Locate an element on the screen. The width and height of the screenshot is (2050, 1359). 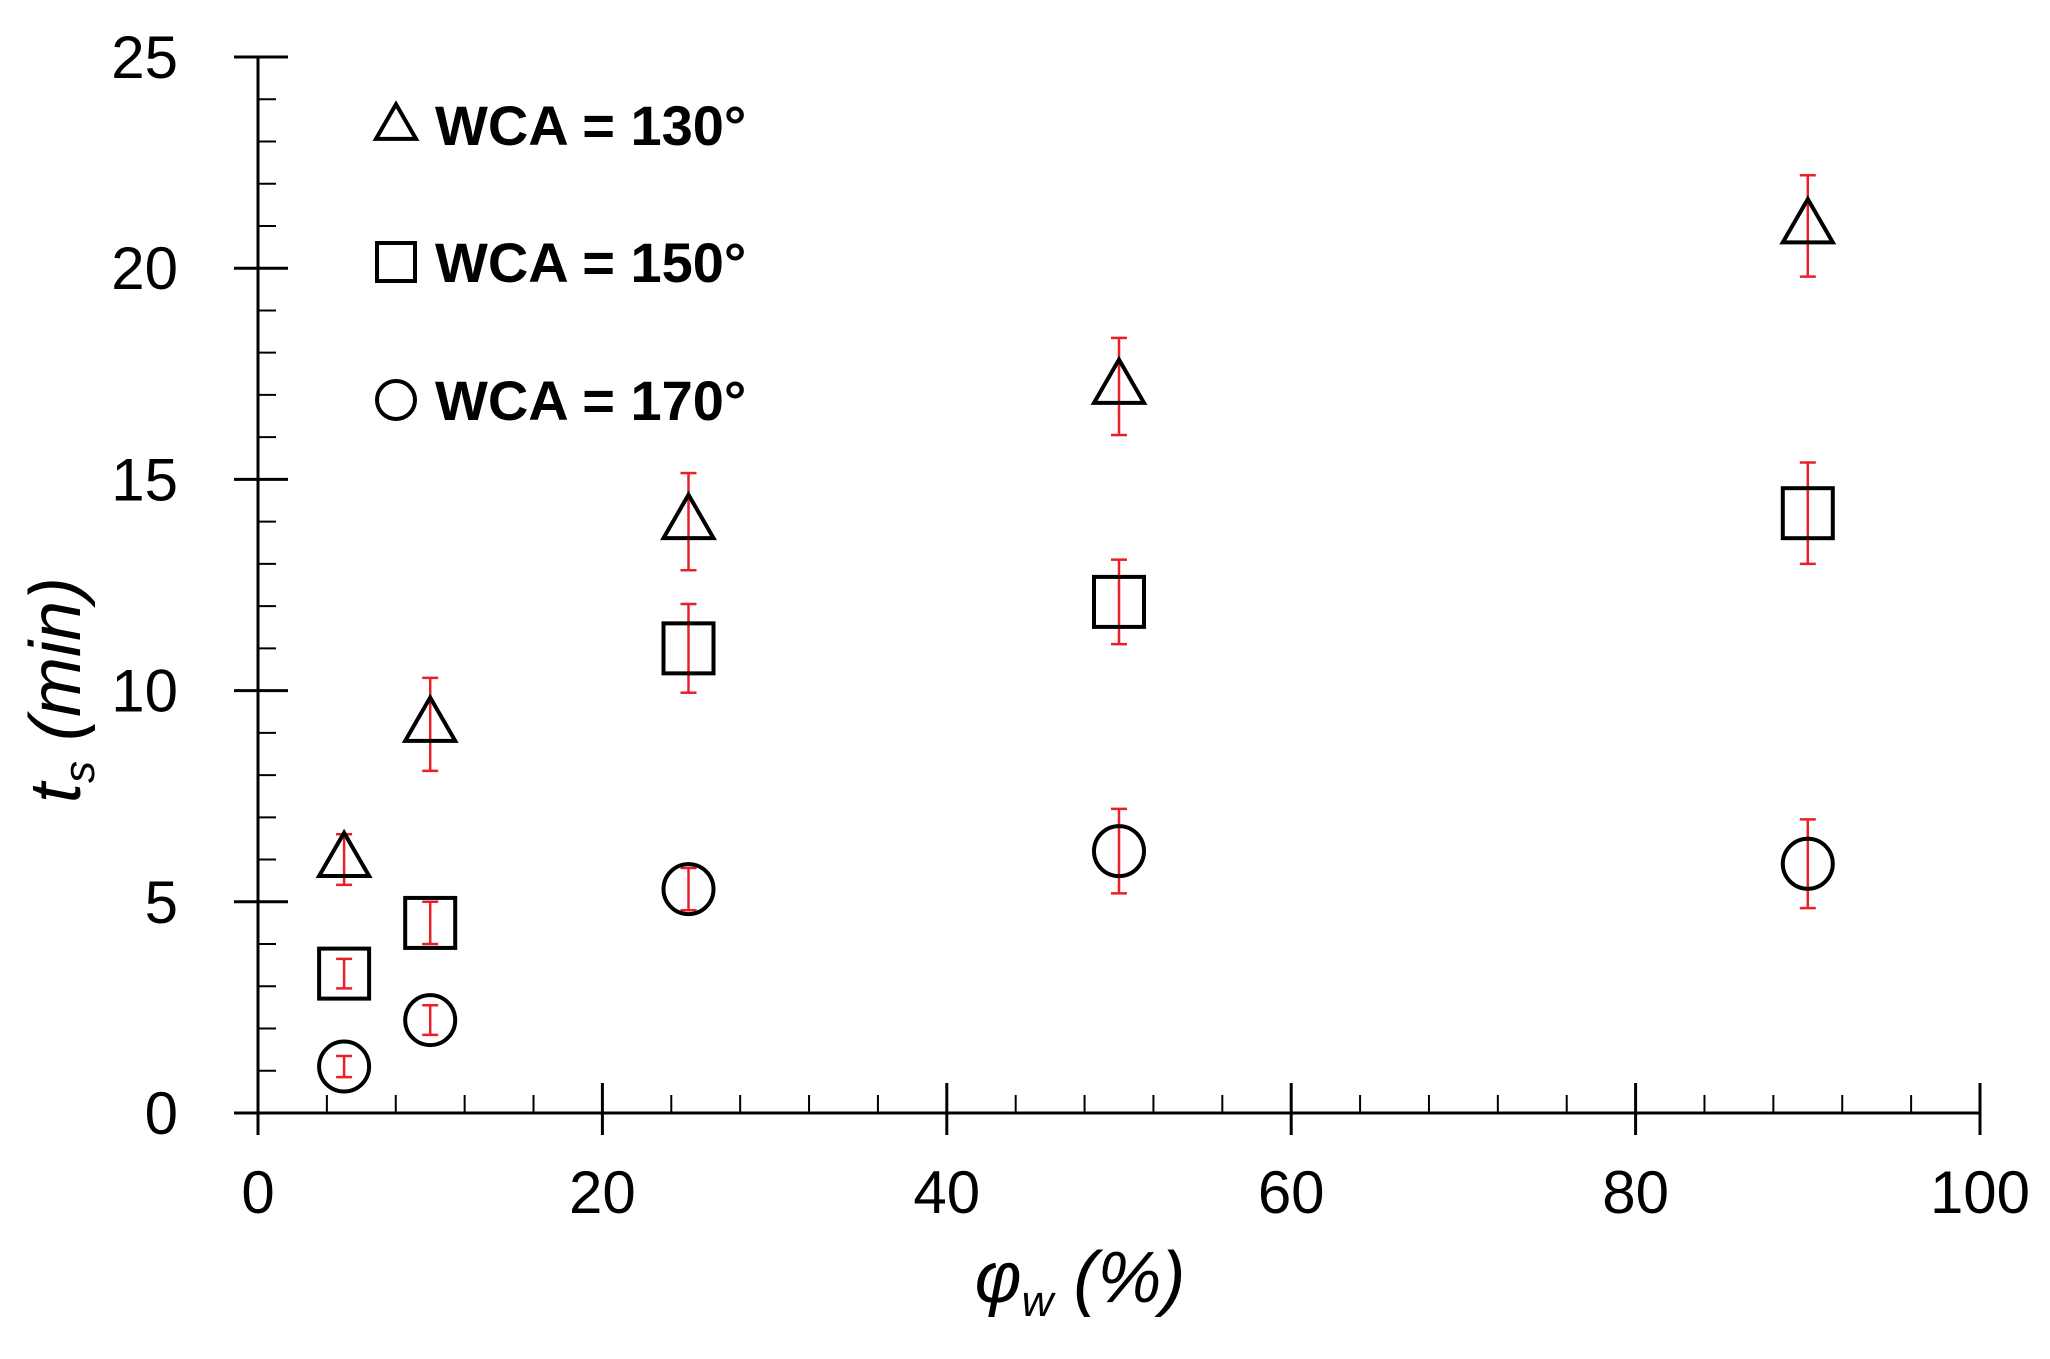
y-tick-label: 15 is located at coordinates (144, 479).